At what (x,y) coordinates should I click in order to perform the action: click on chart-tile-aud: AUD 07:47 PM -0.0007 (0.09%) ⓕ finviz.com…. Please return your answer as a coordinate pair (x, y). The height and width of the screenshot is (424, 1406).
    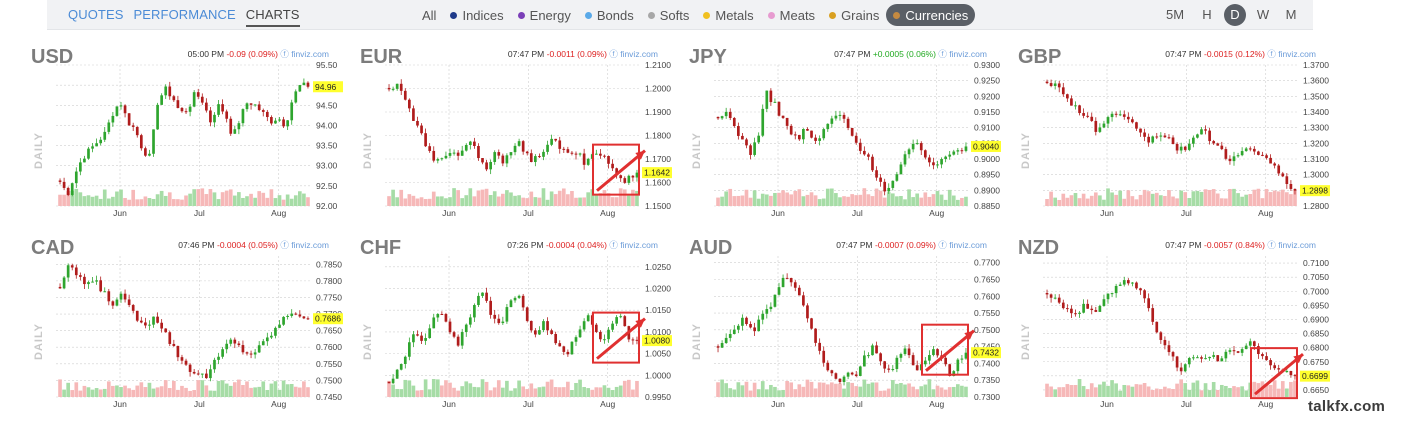
    Looking at the image, I should click on (845, 328).